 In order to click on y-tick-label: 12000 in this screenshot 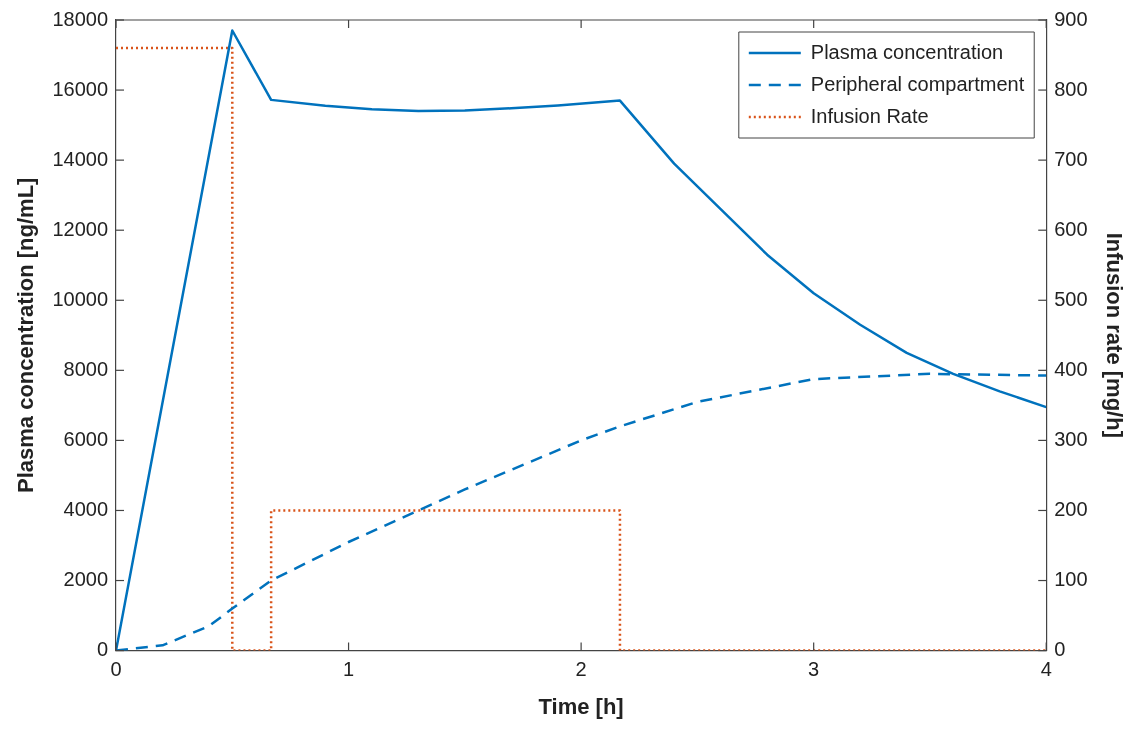, I will do `click(80, 228)`.